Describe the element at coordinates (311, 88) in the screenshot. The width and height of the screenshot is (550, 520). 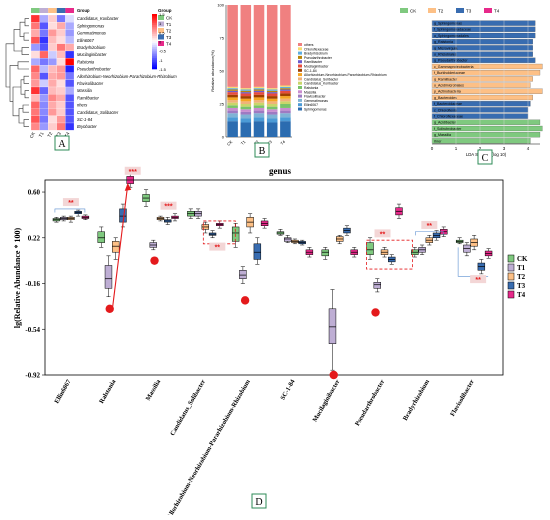
I see `stacked-legend-label: Ralstonia` at that location.